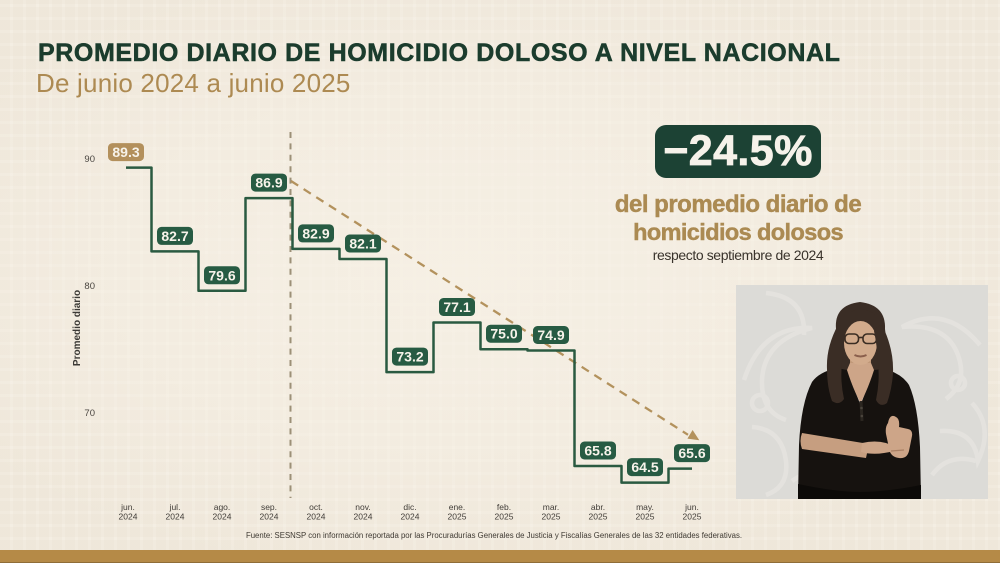  Describe the element at coordinates (125, 152) in the screenshot. I see `svg-text: 89.3` at that location.